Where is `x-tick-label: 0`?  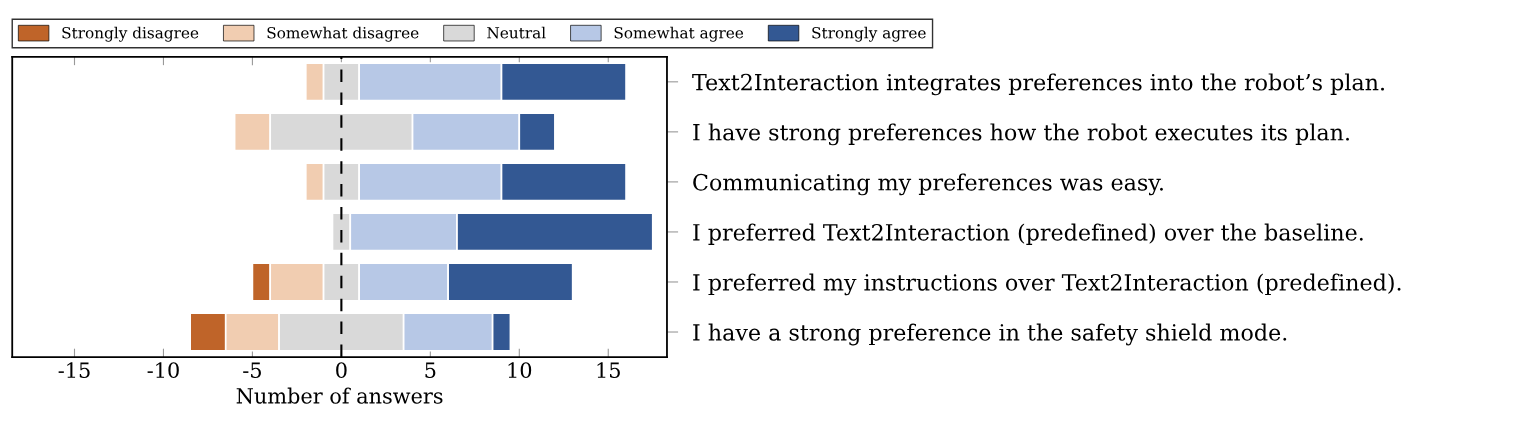 x-tick-label: 0 is located at coordinates (341, 370).